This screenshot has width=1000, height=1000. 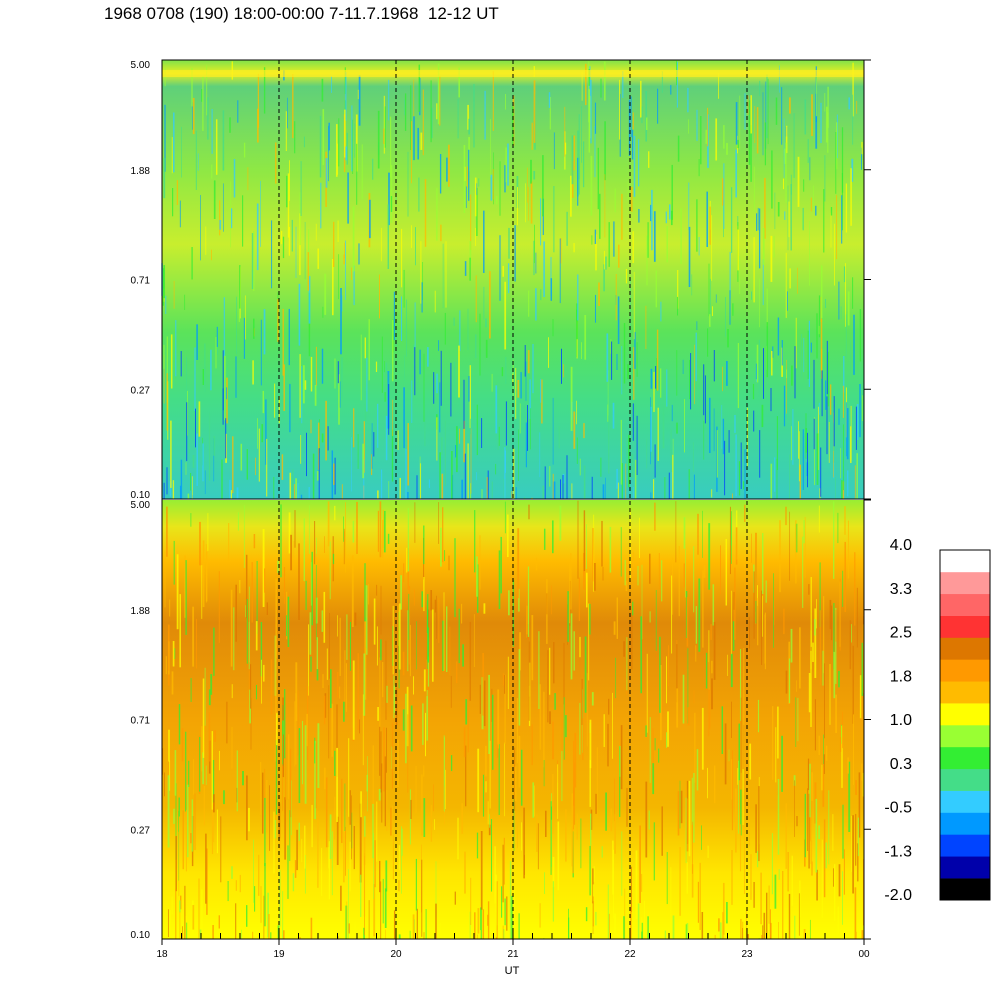 I want to click on colorbar-label: 1.8, so click(x=901, y=676).